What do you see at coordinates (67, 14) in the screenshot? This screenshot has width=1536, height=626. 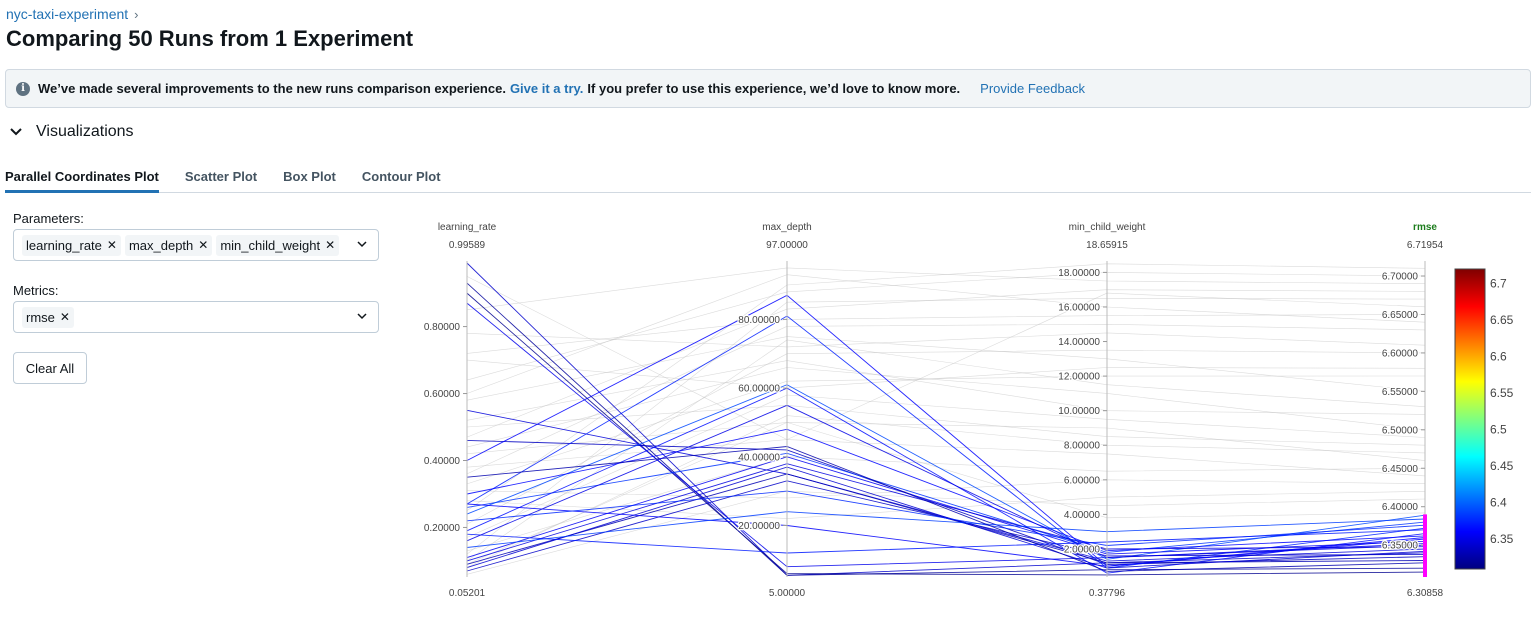 I see `breadcrumb-experiment-link: nyc-taxi-experiment` at bounding box center [67, 14].